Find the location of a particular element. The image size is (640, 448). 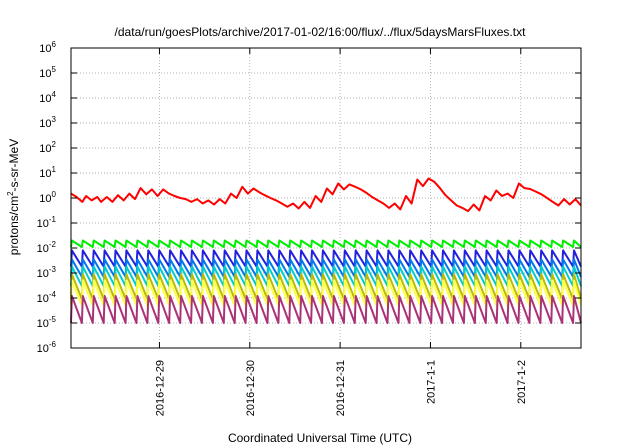

y-tick-exponent: -4 is located at coordinates (53, 294).